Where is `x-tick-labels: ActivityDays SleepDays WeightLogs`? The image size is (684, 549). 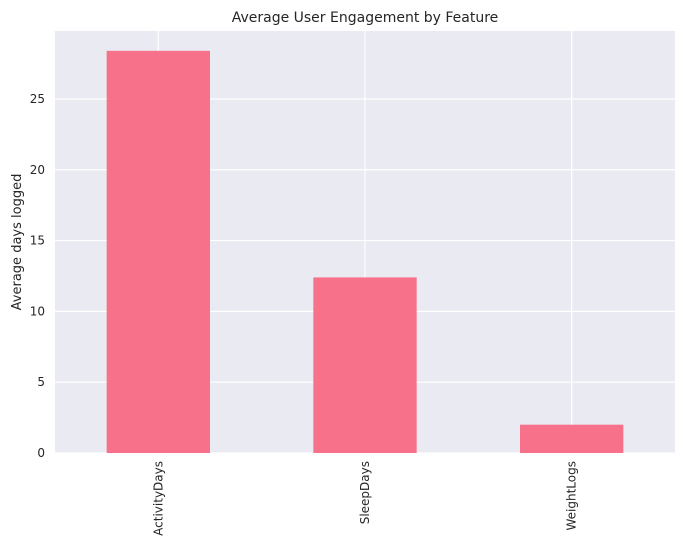 x-tick-labels: ActivityDays SleepDays WeightLogs is located at coordinates (364, 498).